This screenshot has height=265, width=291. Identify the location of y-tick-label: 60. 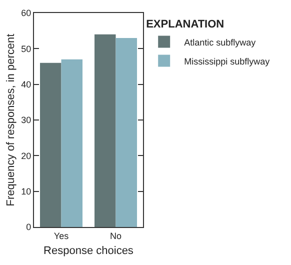
(26, 13).